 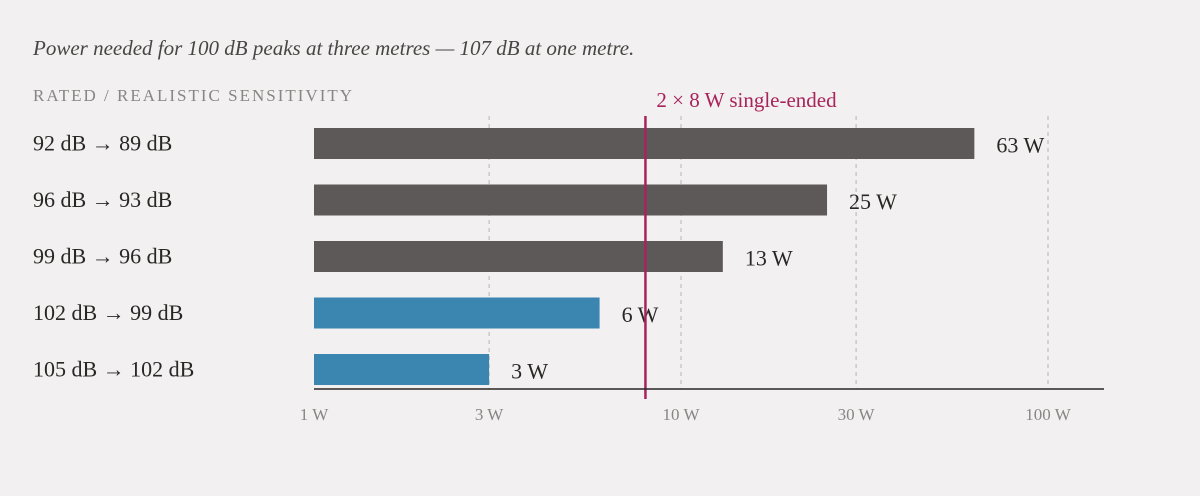 What do you see at coordinates (108, 312) in the screenshot?
I see `category-label-3: 102 dB → 99 dB` at bounding box center [108, 312].